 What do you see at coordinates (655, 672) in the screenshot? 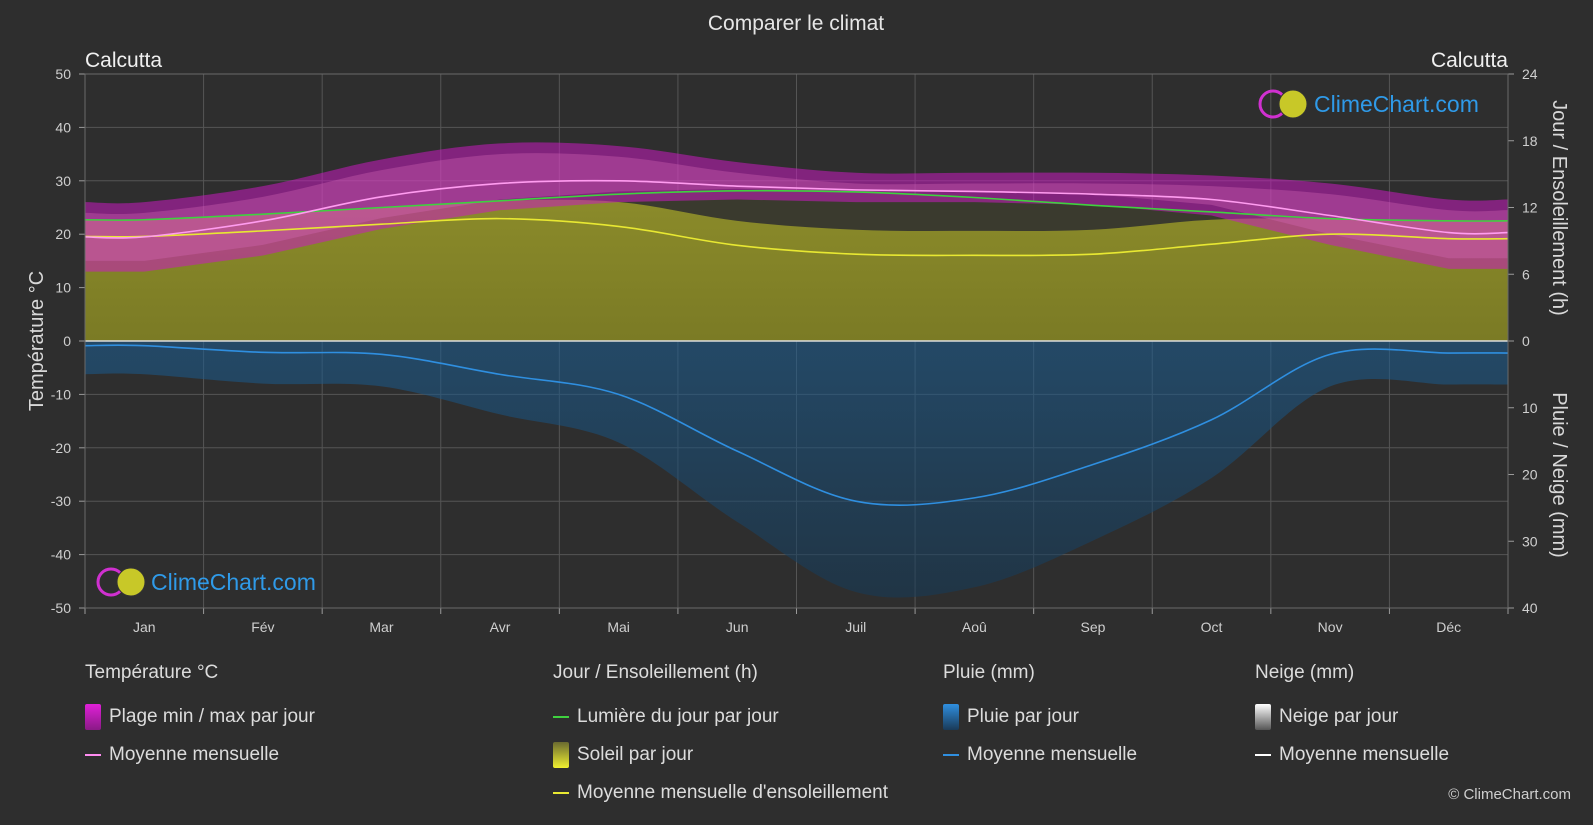
I see `legend-header-sun: Jour / Ensoleillement (h)` at bounding box center [655, 672].